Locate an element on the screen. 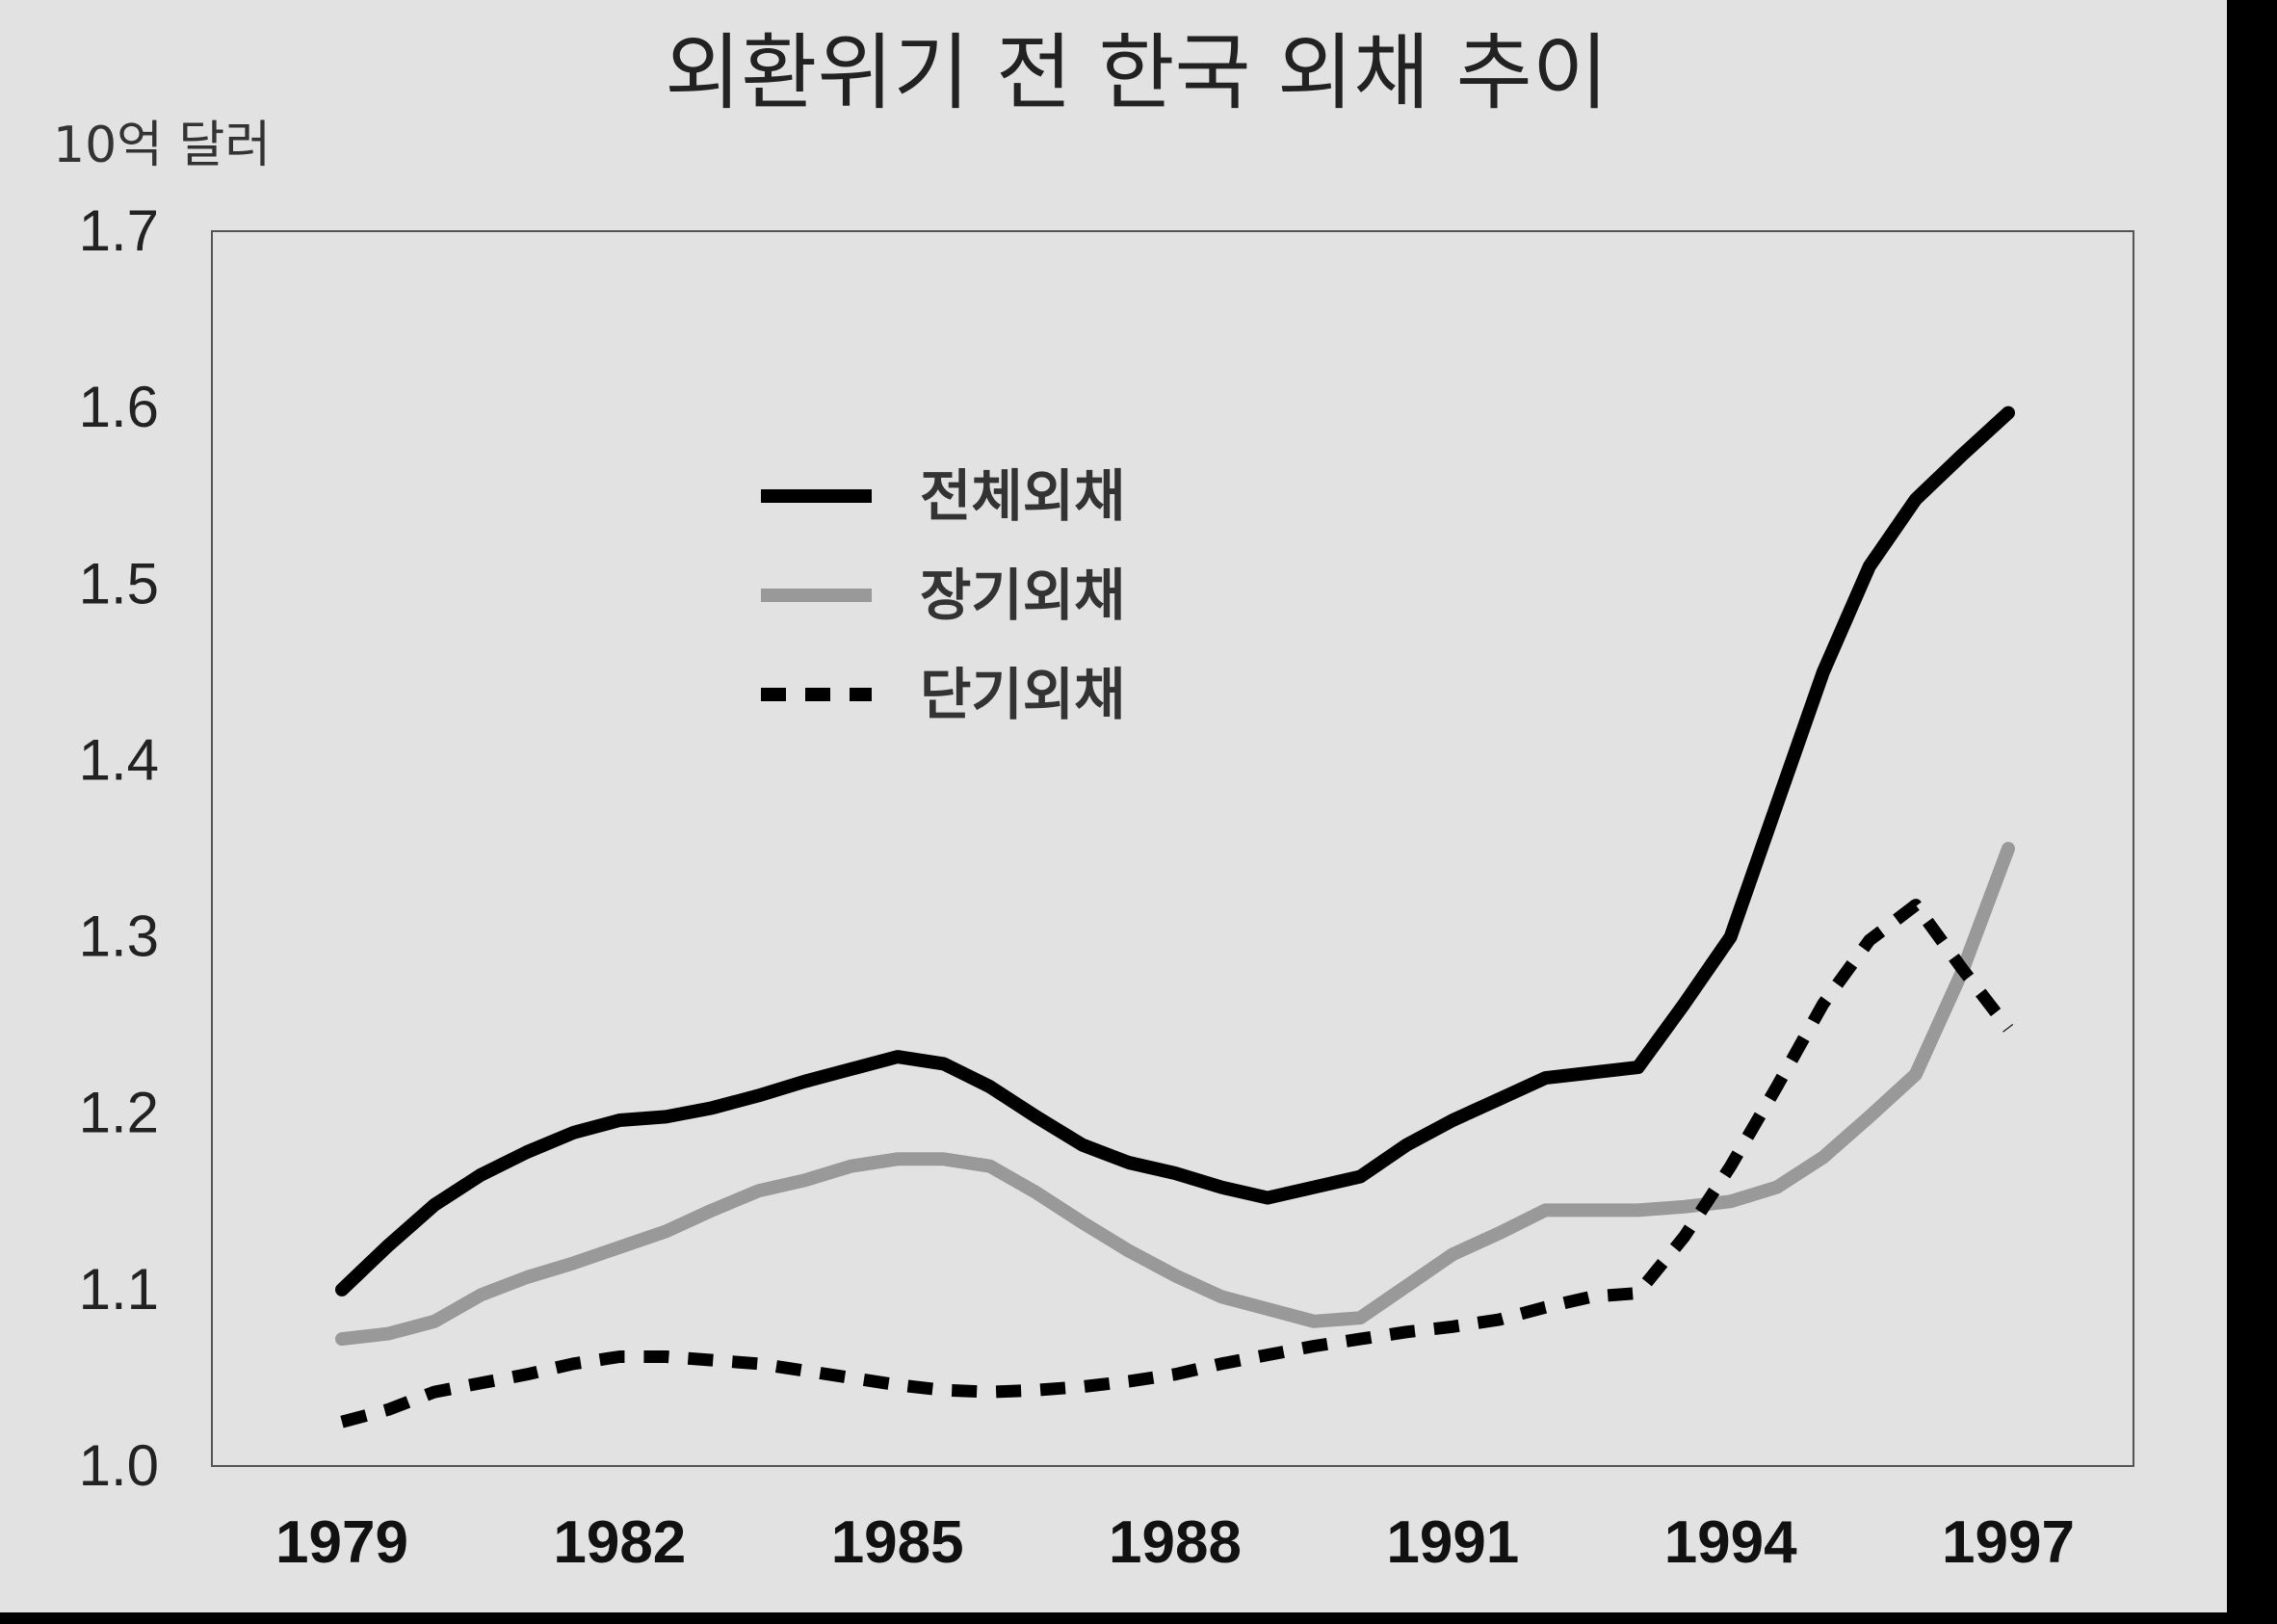  x-tick-label: 1985 is located at coordinates (897, 1542).